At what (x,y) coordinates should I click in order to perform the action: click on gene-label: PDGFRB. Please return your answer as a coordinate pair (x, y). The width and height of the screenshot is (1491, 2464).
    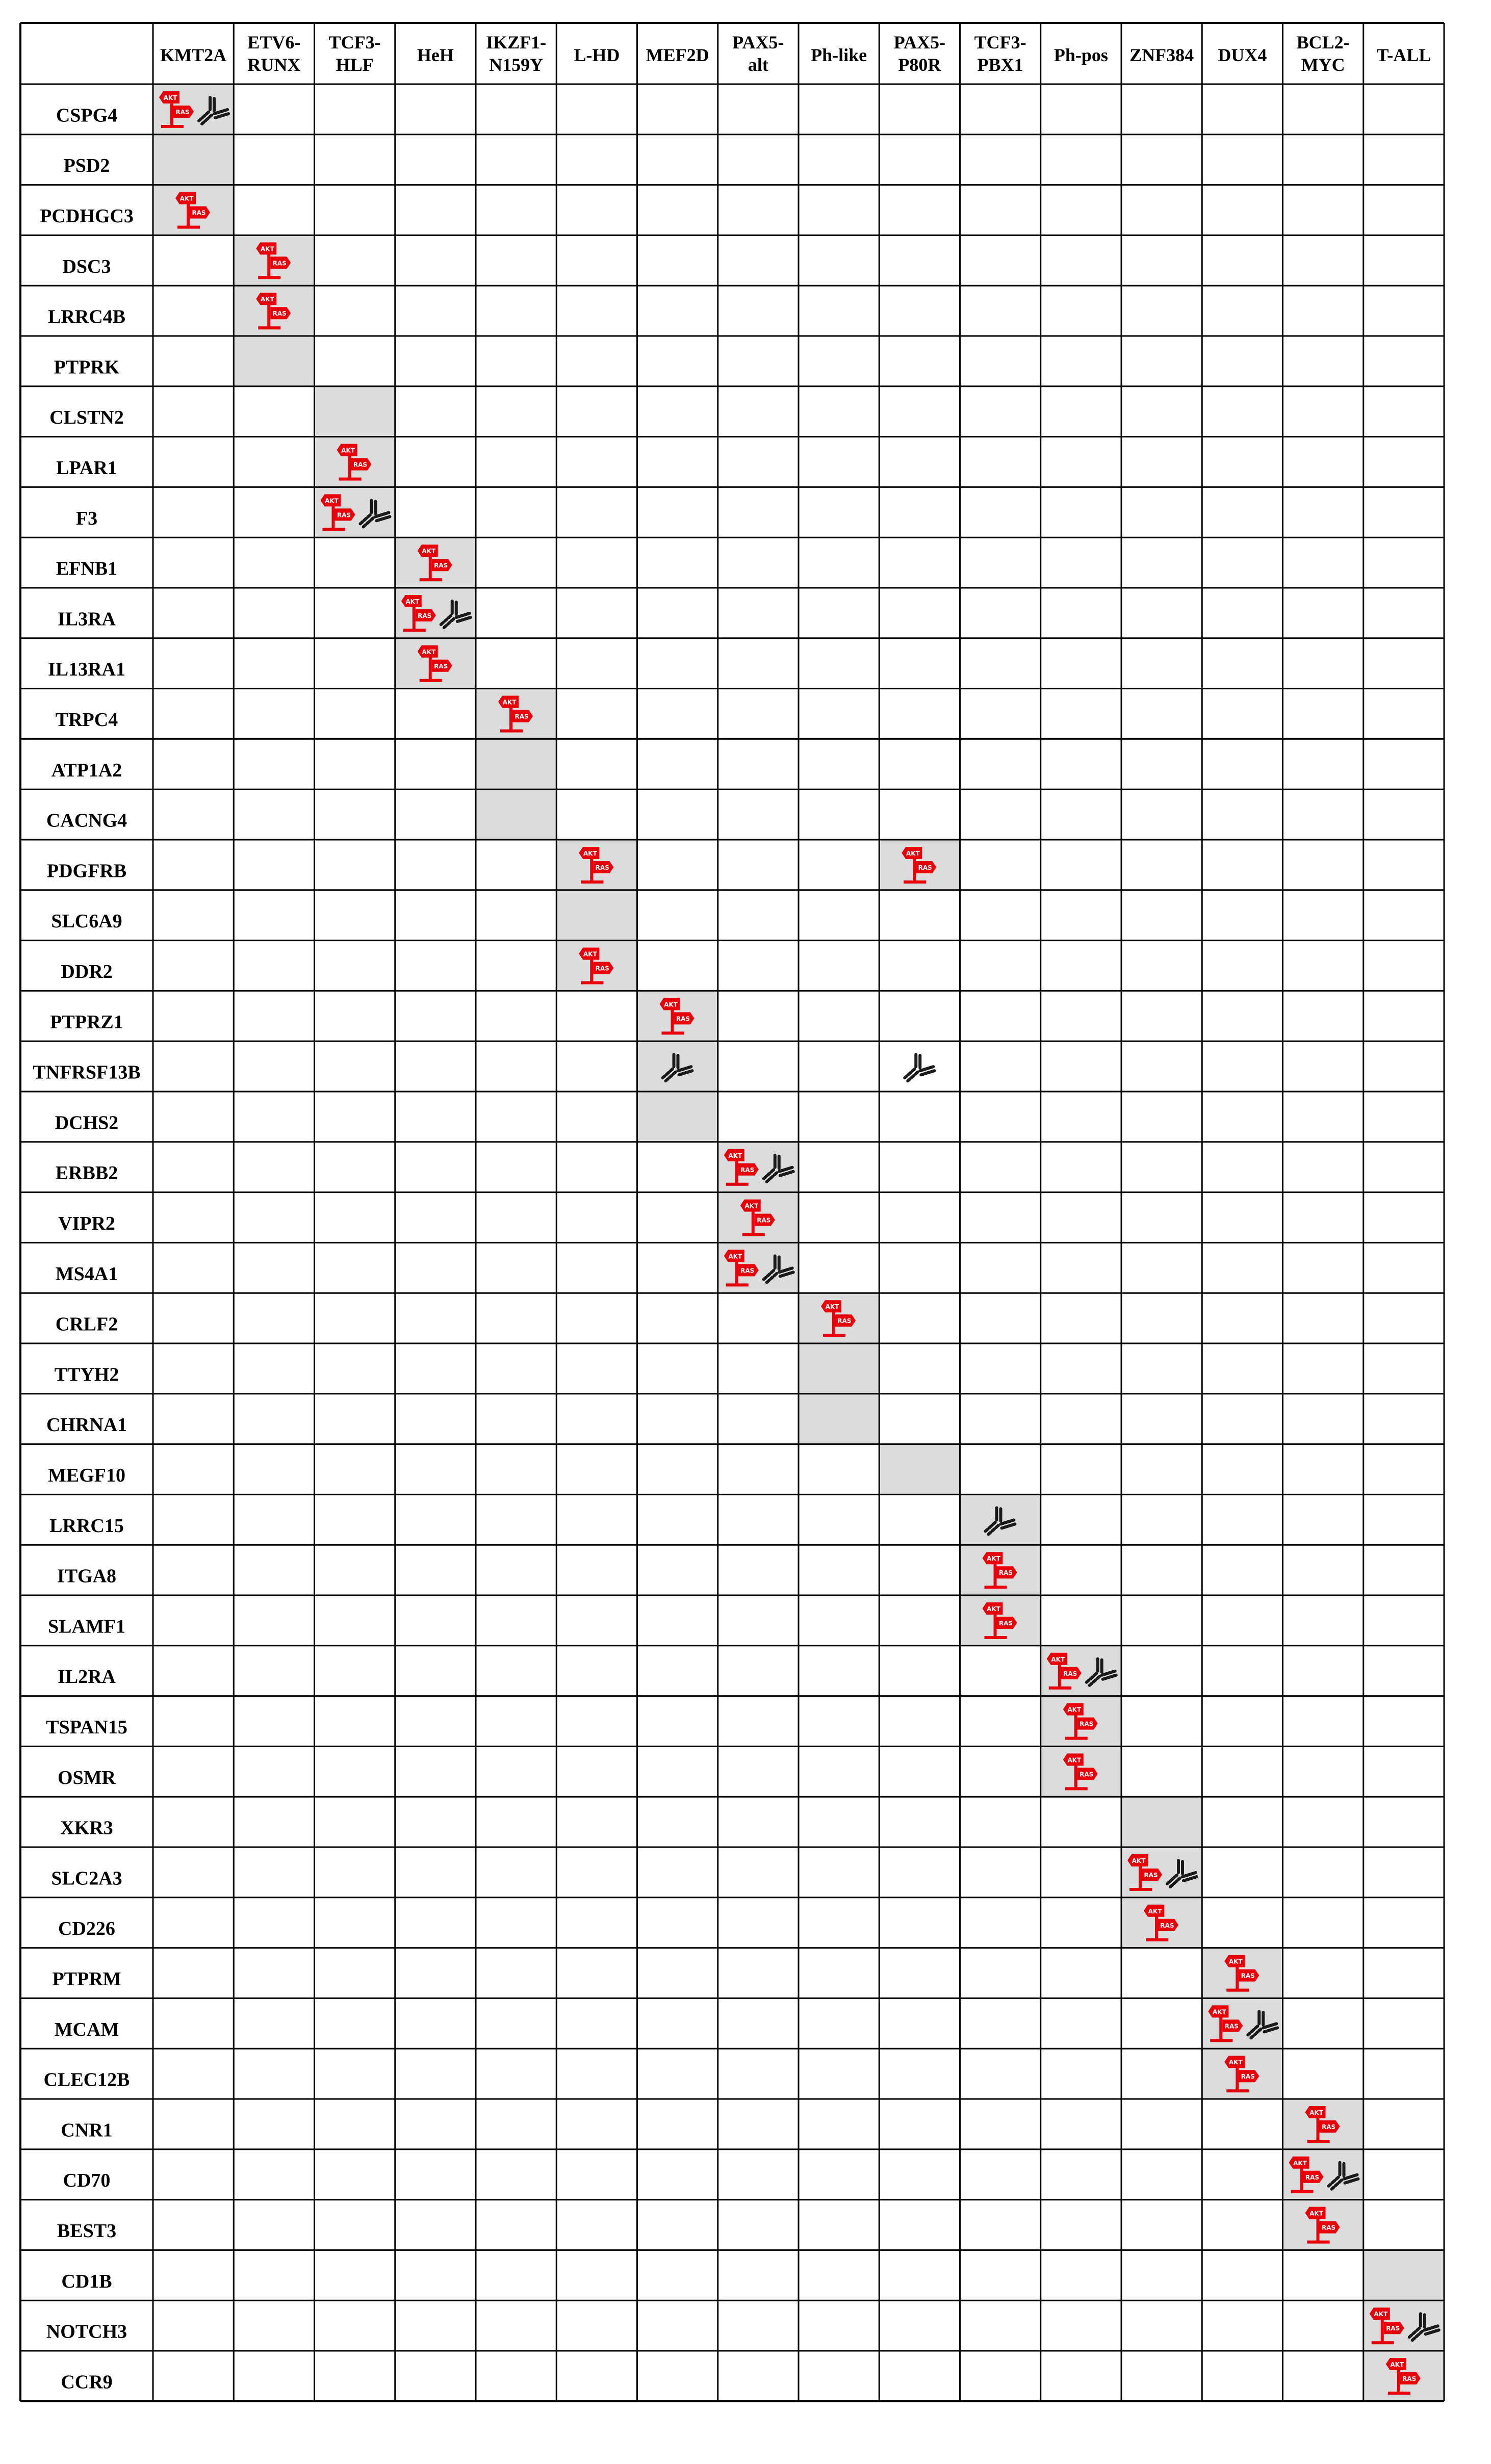
    Looking at the image, I should click on (86, 870).